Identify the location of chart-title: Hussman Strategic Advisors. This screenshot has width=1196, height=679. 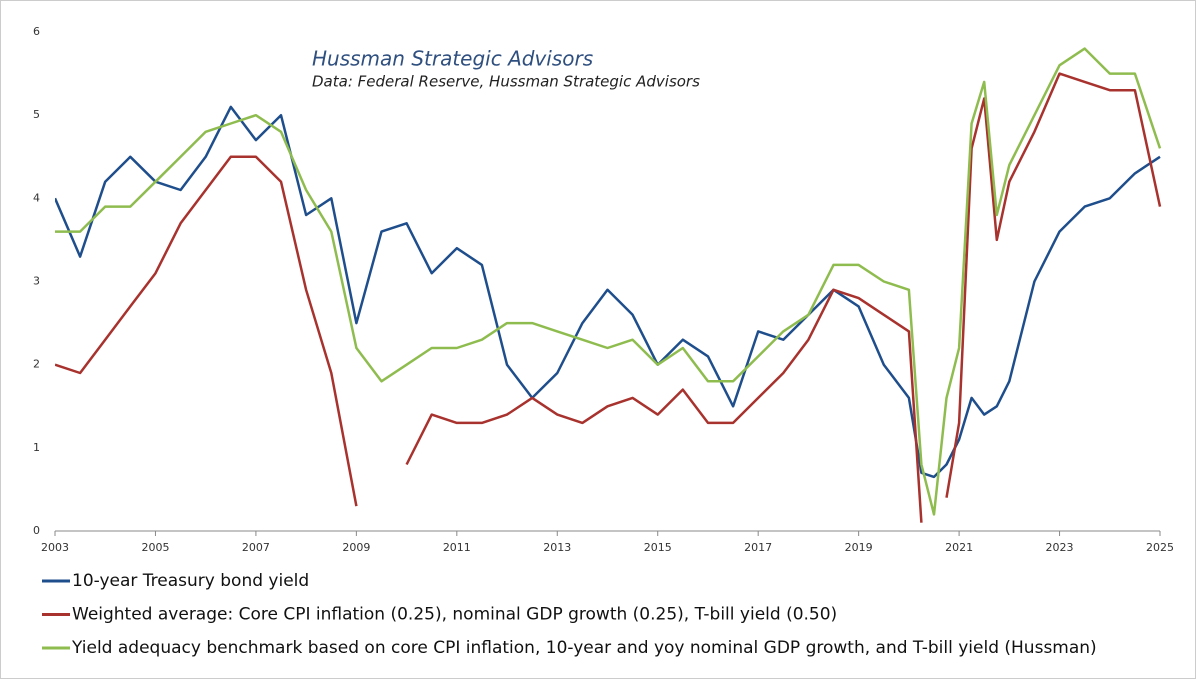
(452, 59).